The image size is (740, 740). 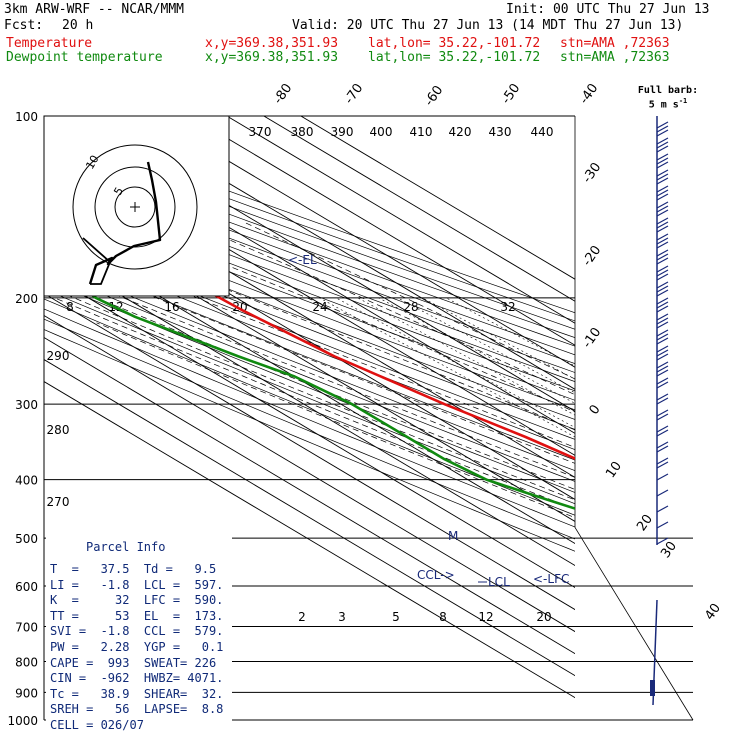 I want to click on isotherm-label: -50, so click(x=511, y=94).